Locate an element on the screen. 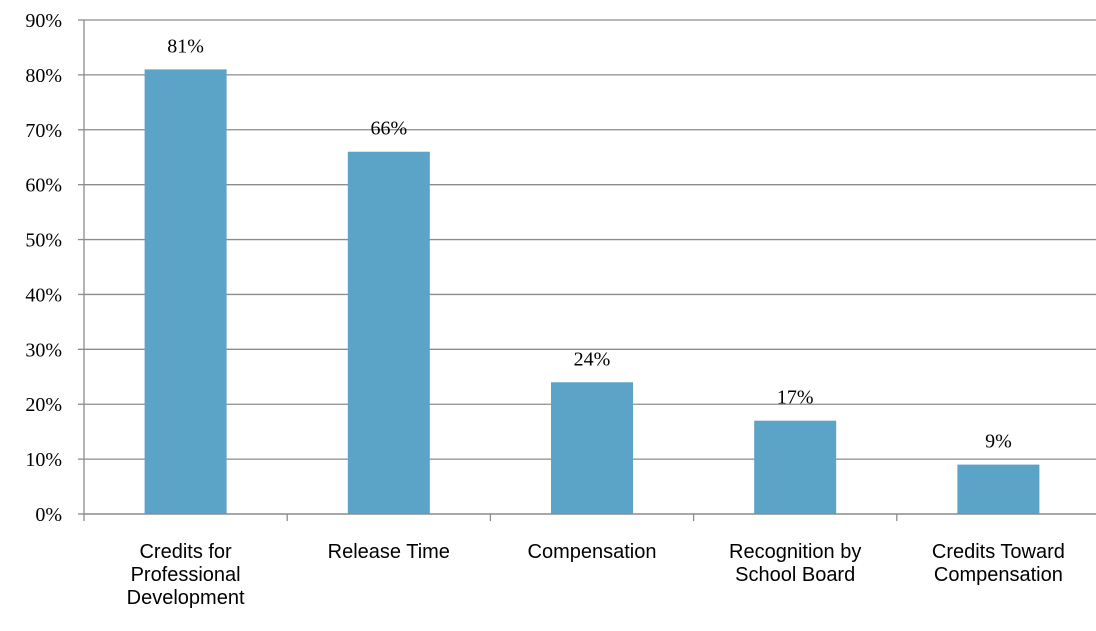 The width and height of the screenshot is (1096, 631). data-label: 66% is located at coordinates (388, 129).